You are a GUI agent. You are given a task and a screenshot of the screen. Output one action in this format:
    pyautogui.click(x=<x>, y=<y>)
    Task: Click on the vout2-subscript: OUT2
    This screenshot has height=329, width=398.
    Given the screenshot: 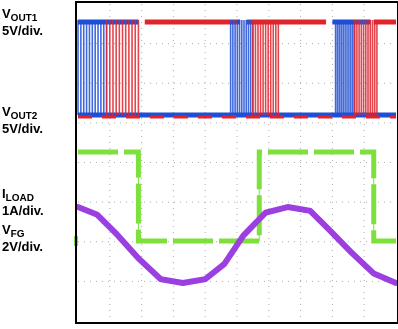 What is the action you would take?
    pyautogui.click(x=24, y=116)
    